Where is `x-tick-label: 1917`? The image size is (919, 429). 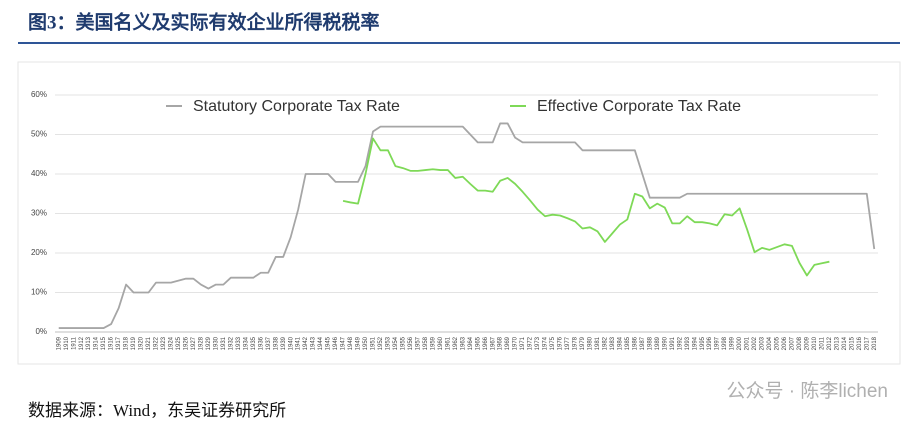
x-tick-label: 1917 is located at coordinates (119, 343).